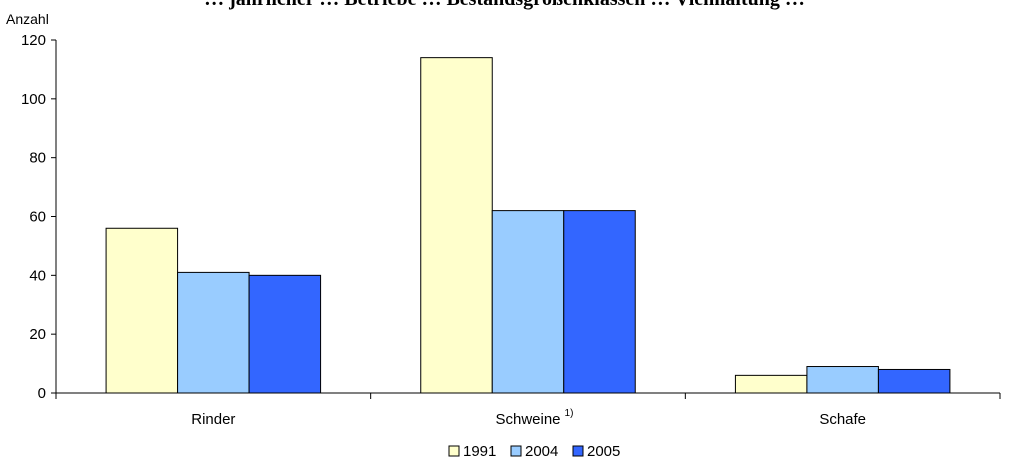 Image resolution: width=1009 pixels, height=459 pixels. I want to click on y-axis-title: Anzahl, so click(27, 19).